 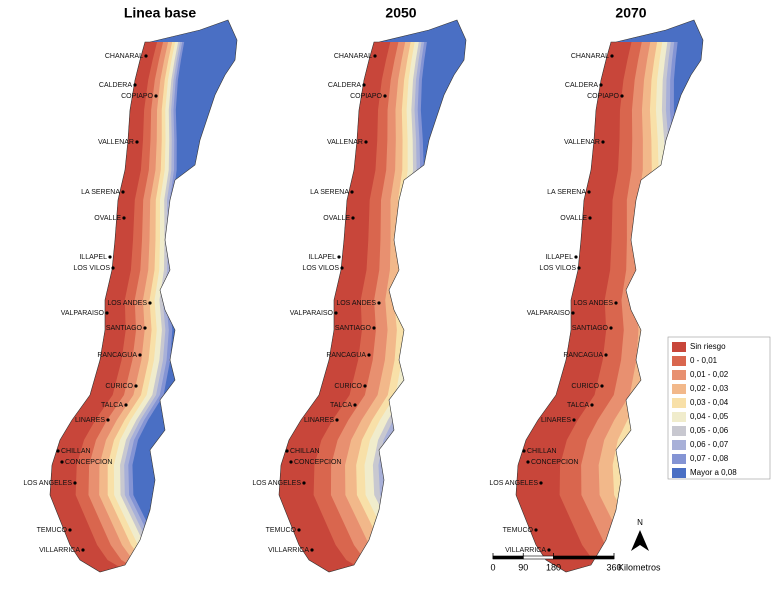 What do you see at coordinates (593, 303) in the screenshot?
I see `city-label: LOS ANDES` at bounding box center [593, 303].